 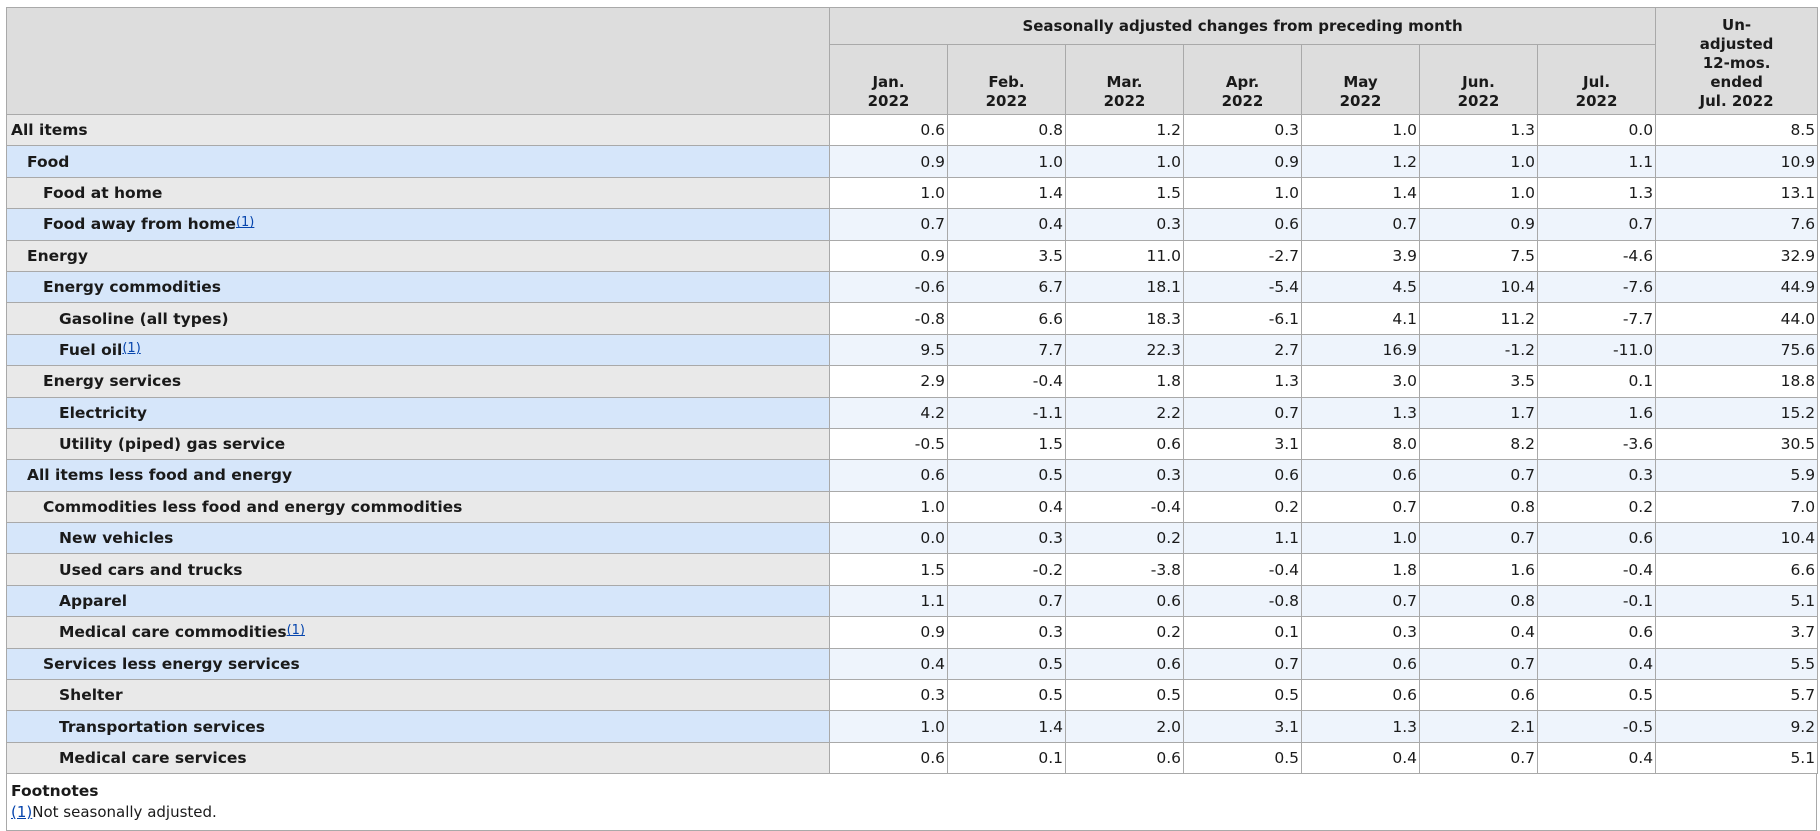 What do you see at coordinates (22, 812) in the screenshot?
I see `footnote-marker-link: (1)` at bounding box center [22, 812].